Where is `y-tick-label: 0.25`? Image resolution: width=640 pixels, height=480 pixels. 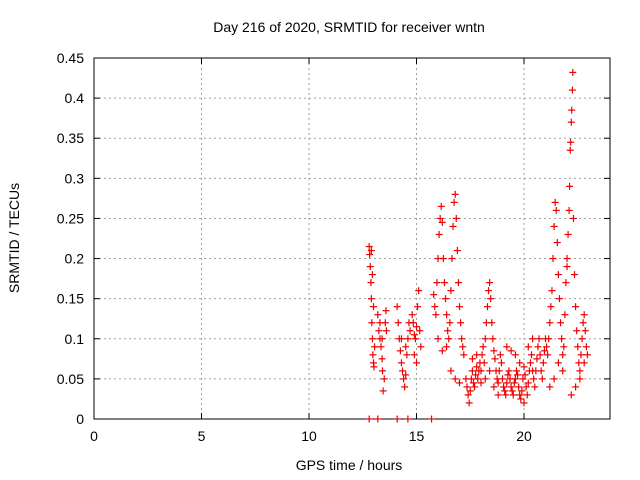 y-tick-label: 0.25 is located at coordinates (70, 218).